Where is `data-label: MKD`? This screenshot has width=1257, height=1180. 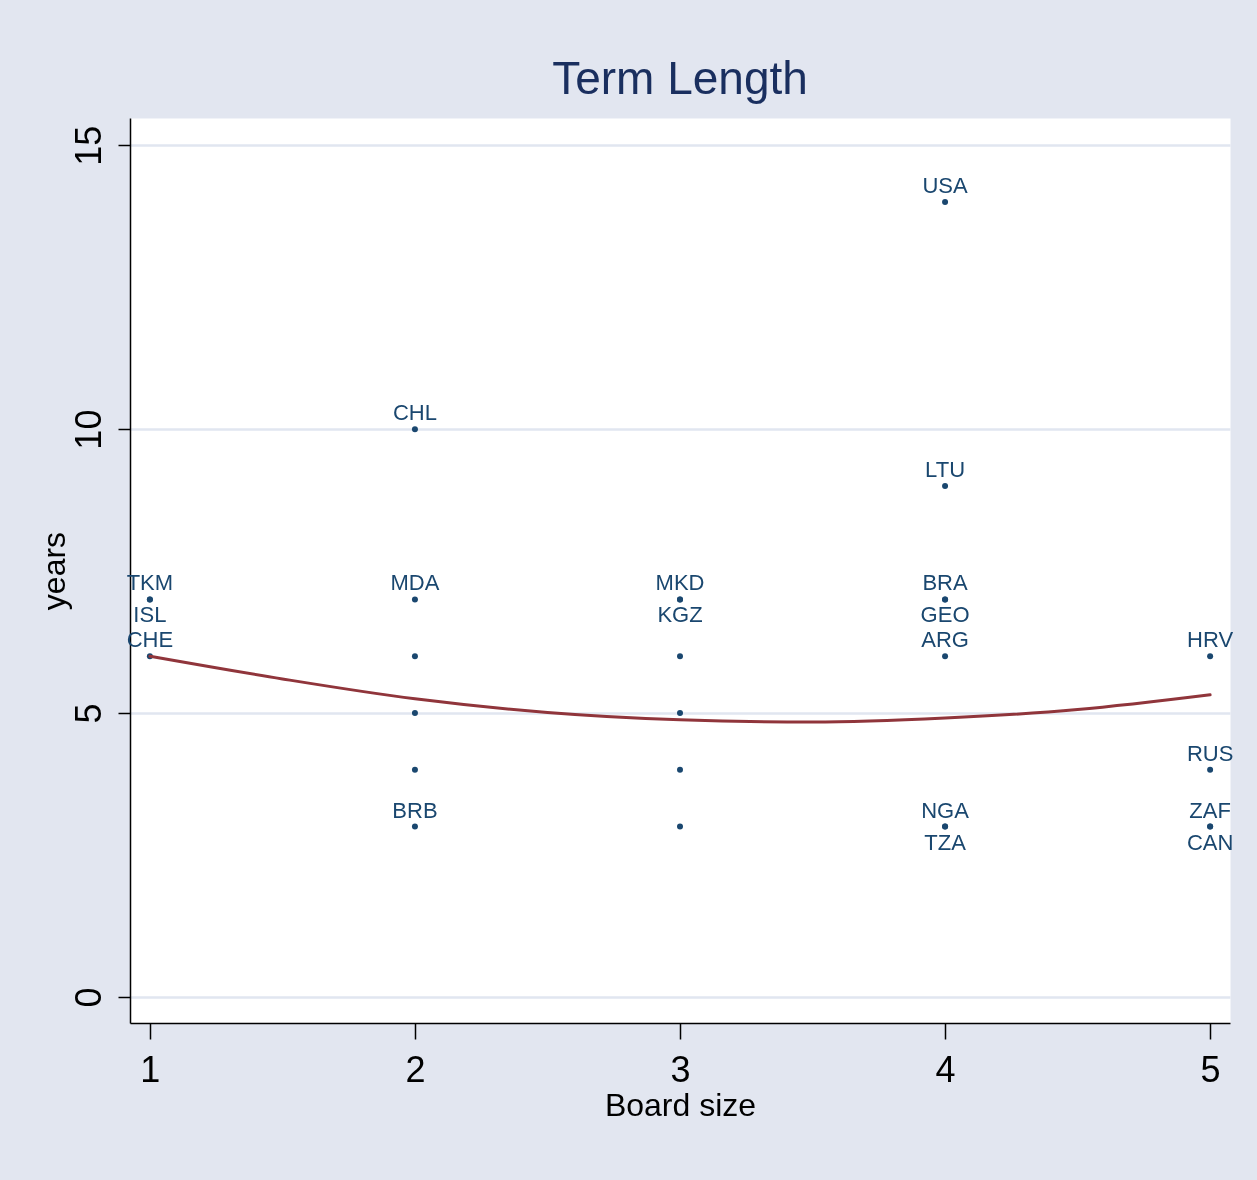 data-label: MKD is located at coordinates (680, 583).